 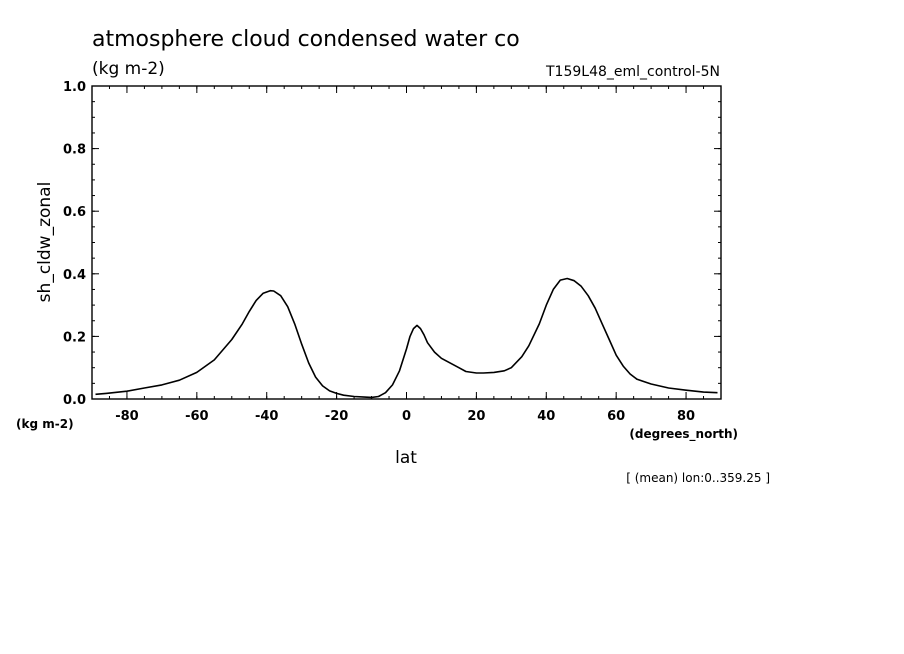 What do you see at coordinates (546, 416) in the screenshot?
I see `x-tick-label: 40` at bounding box center [546, 416].